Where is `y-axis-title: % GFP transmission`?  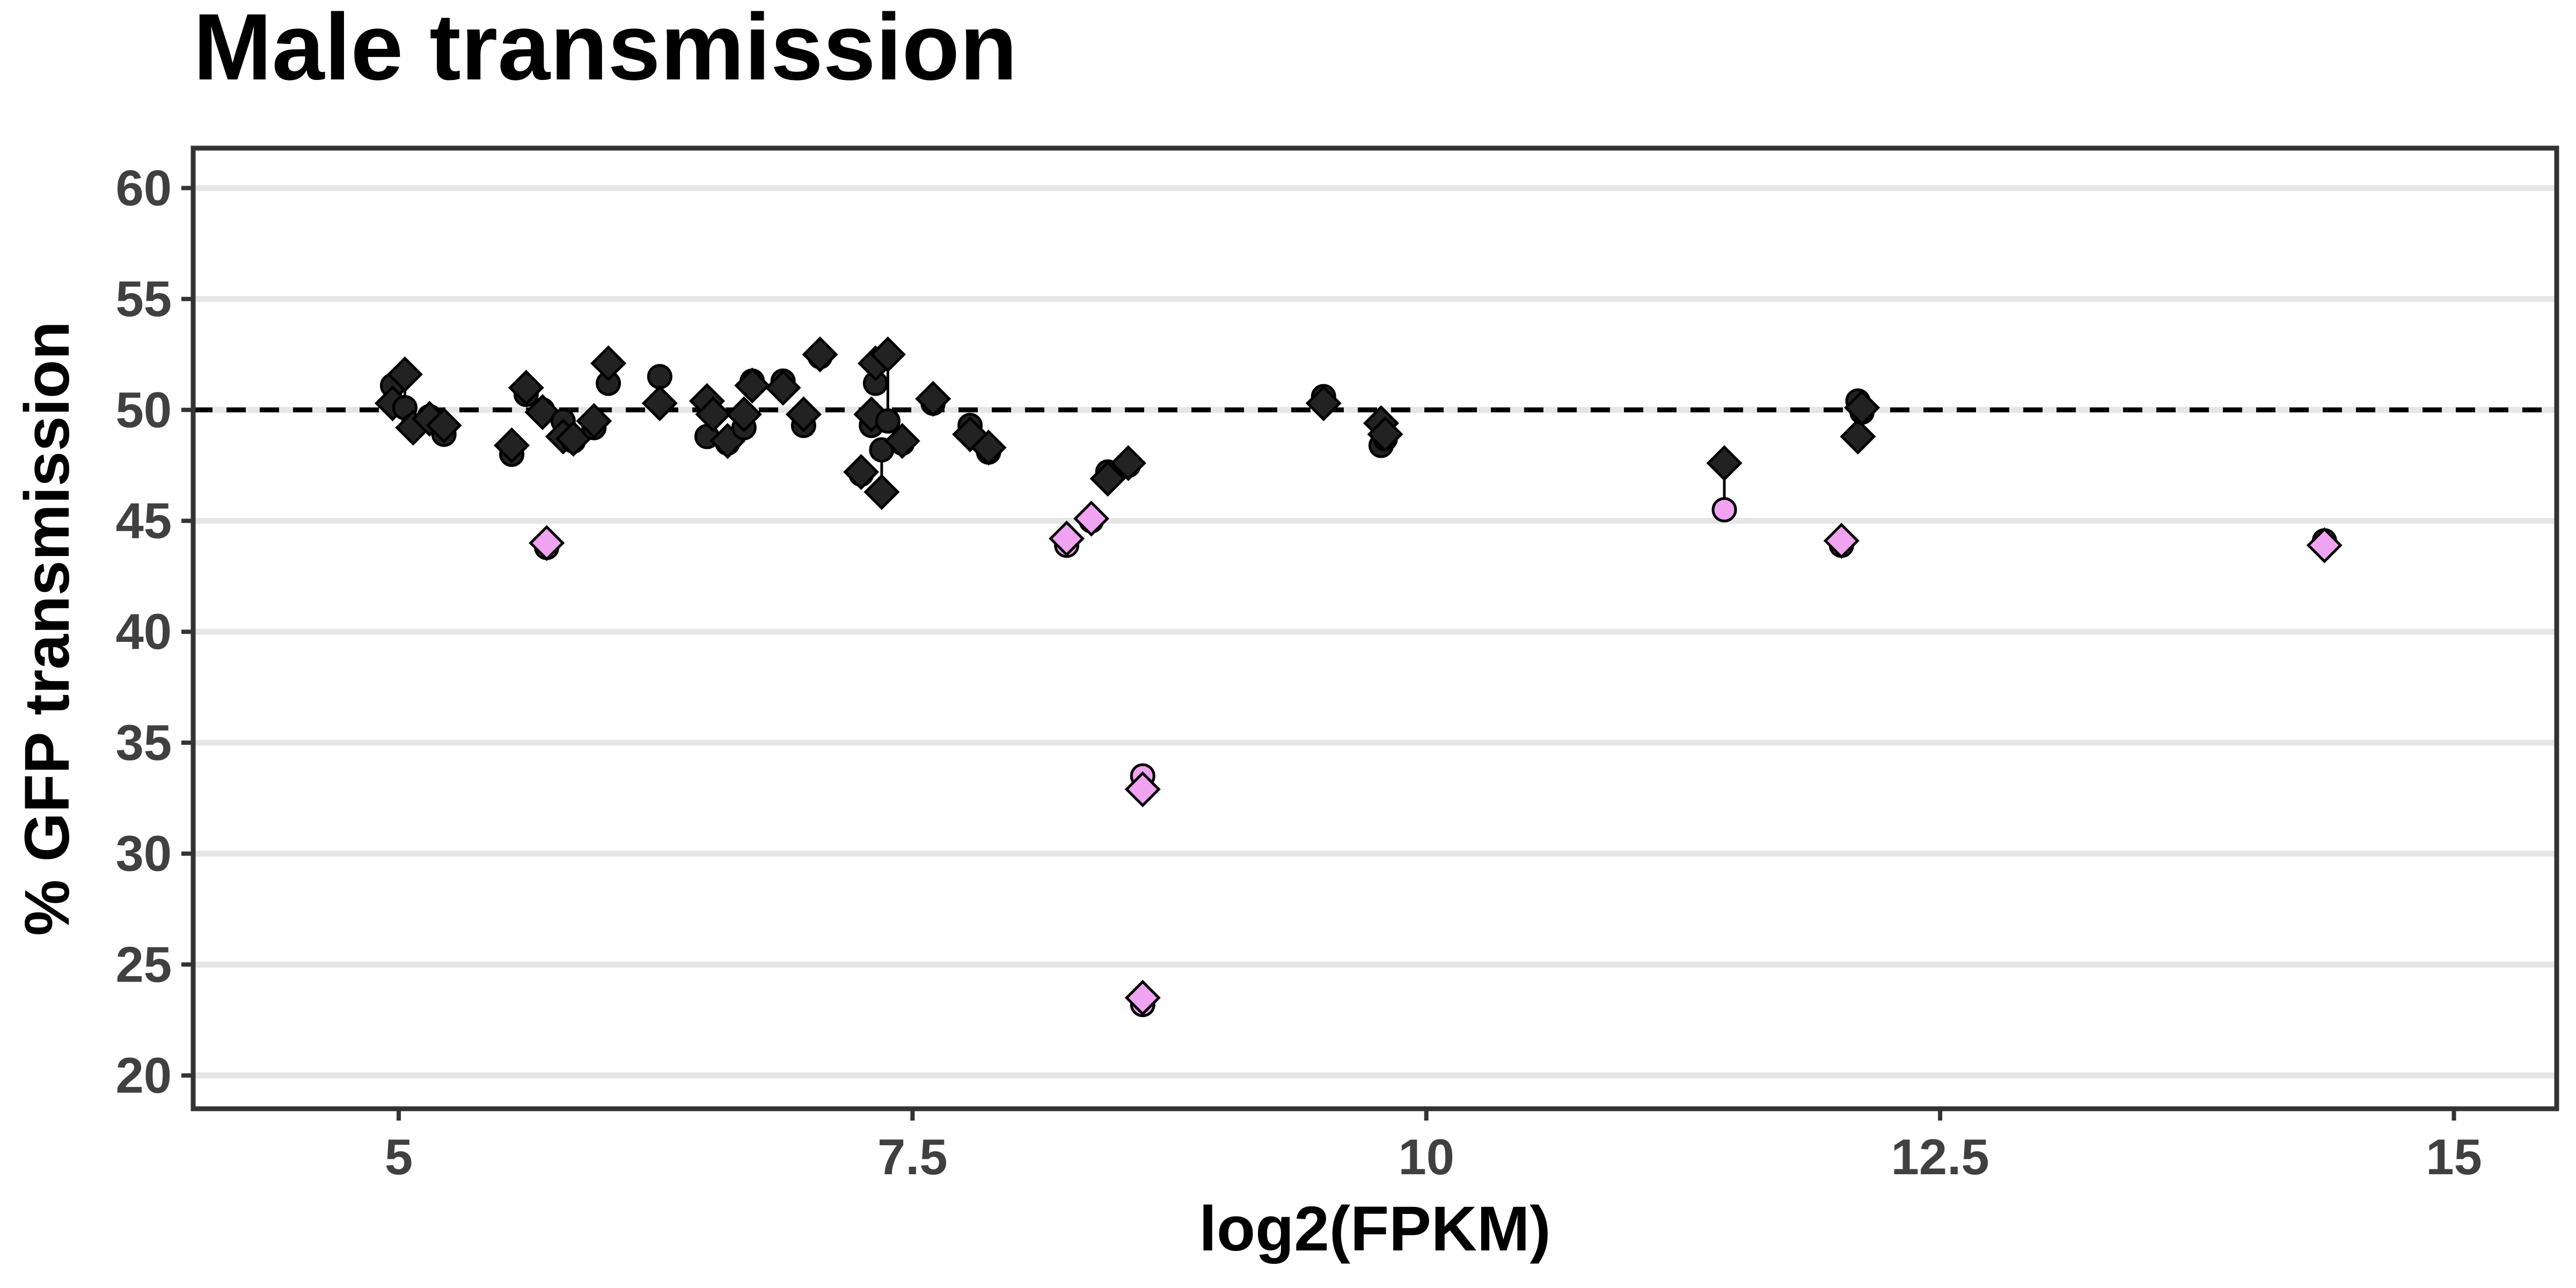
y-axis-title: % GFP transmission is located at coordinates (47, 628).